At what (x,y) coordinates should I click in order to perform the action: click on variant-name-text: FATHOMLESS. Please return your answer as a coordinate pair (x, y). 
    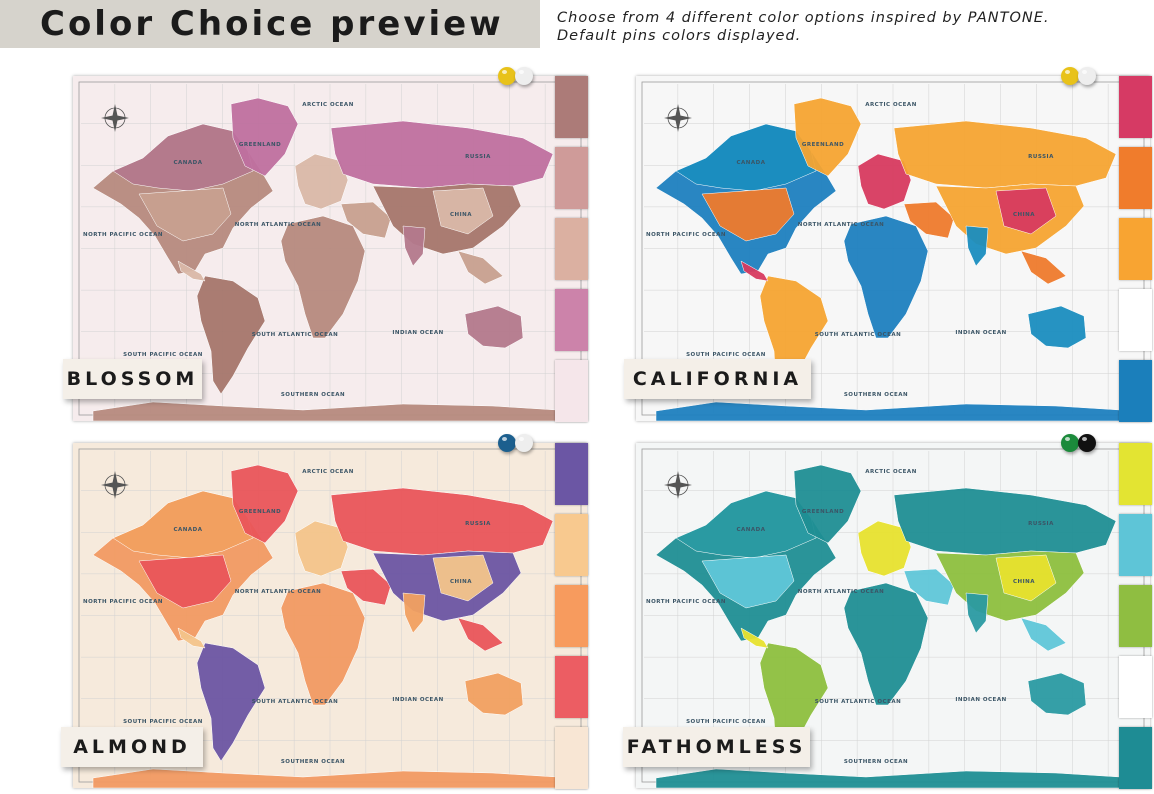
    Looking at the image, I should click on (716, 747).